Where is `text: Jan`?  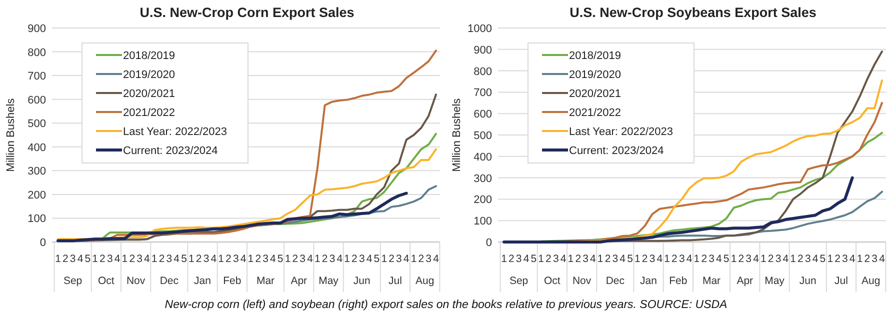
text: Jan is located at coordinates (203, 281).